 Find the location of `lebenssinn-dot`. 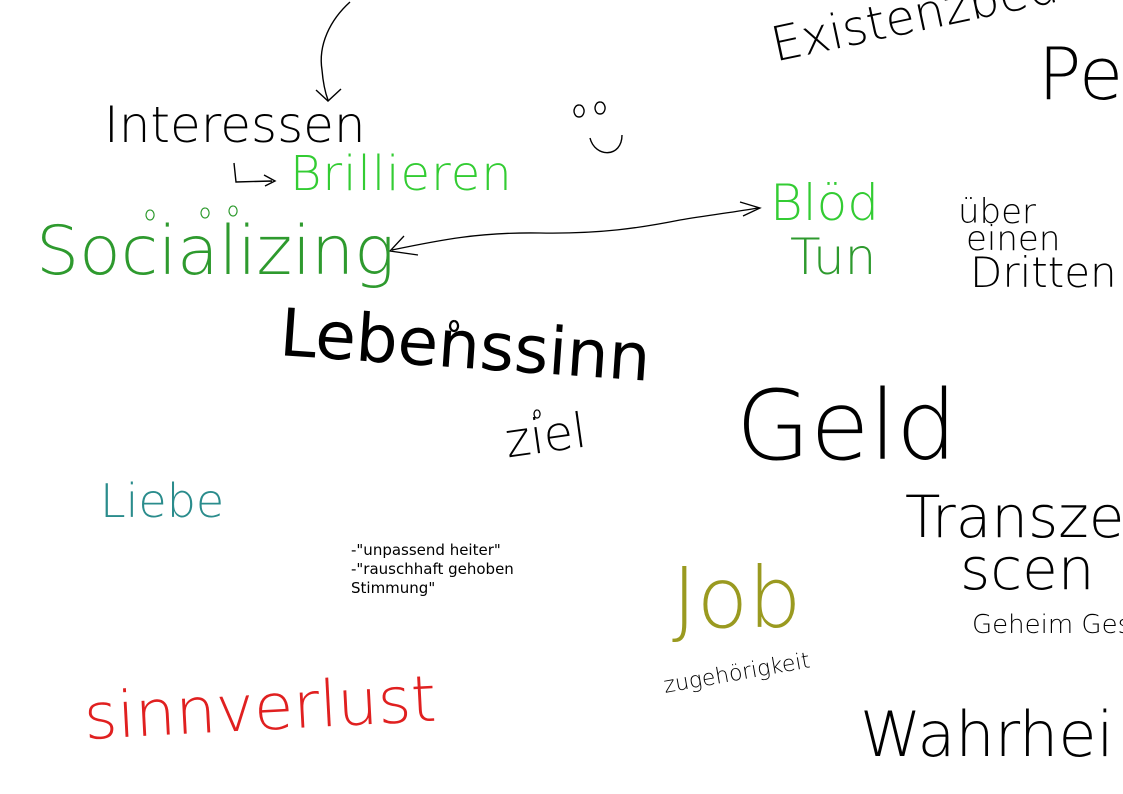

lebenssinn-dot is located at coordinates (454, 326).